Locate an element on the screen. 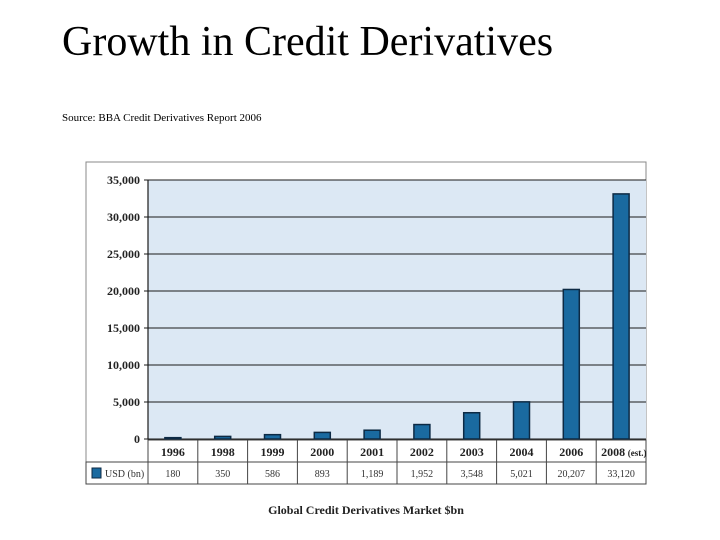 The width and height of the screenshot is (720, 540). data-label: 893 is located at coordinates (322, 474).